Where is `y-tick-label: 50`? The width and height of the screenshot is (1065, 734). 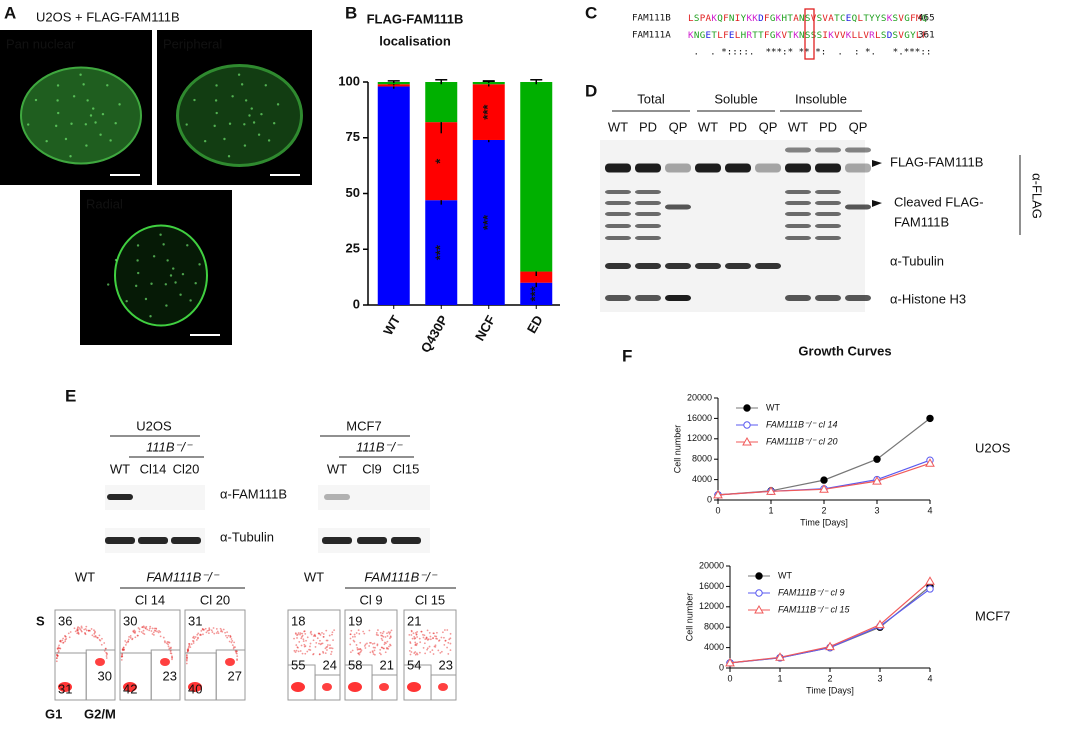 y-tick-label: 50 is located at coordinates (353, 192).